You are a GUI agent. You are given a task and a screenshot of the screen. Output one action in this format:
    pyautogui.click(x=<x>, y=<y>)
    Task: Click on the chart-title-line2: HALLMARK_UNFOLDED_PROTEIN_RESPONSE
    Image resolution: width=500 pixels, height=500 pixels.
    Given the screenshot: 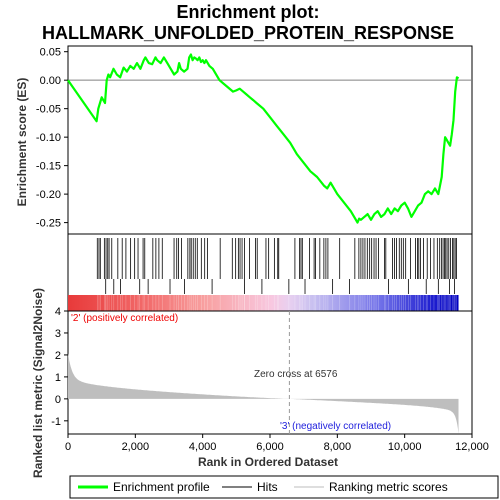 What is the action you would take?
    pyautogui.click(x=248, y=33)
    